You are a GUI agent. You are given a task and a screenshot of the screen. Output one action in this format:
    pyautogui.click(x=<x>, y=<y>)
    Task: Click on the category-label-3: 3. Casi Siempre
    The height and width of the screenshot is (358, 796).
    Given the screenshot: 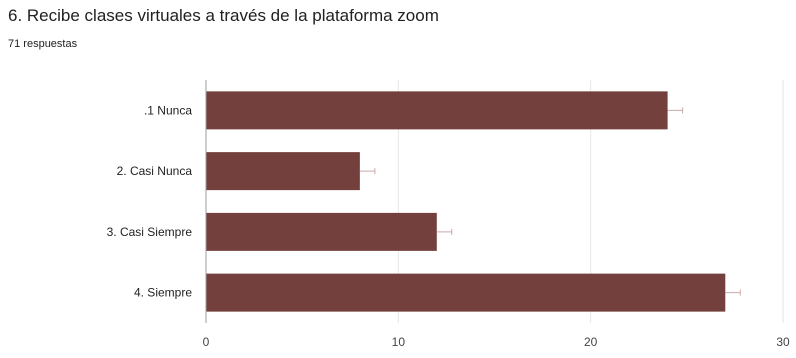 What is the action you would take?
    pyautogui.click(x=150, y=232)
    